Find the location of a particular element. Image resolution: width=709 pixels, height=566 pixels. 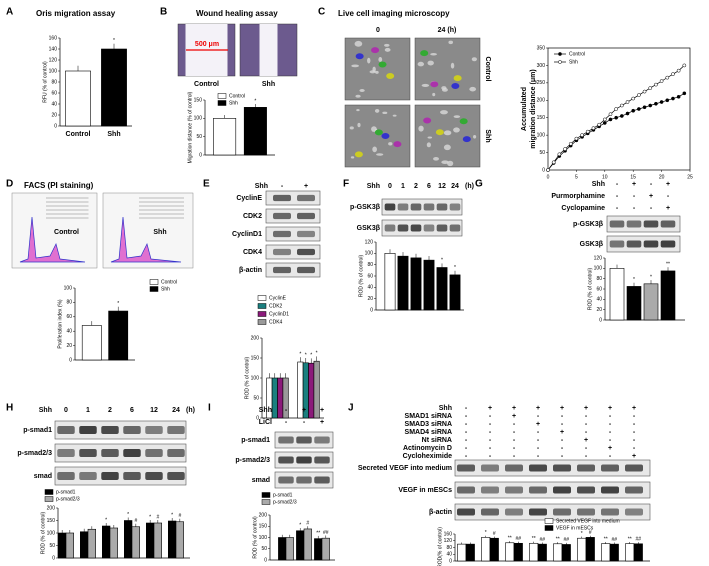

condition-value: + is located at coordinates (651, 196).